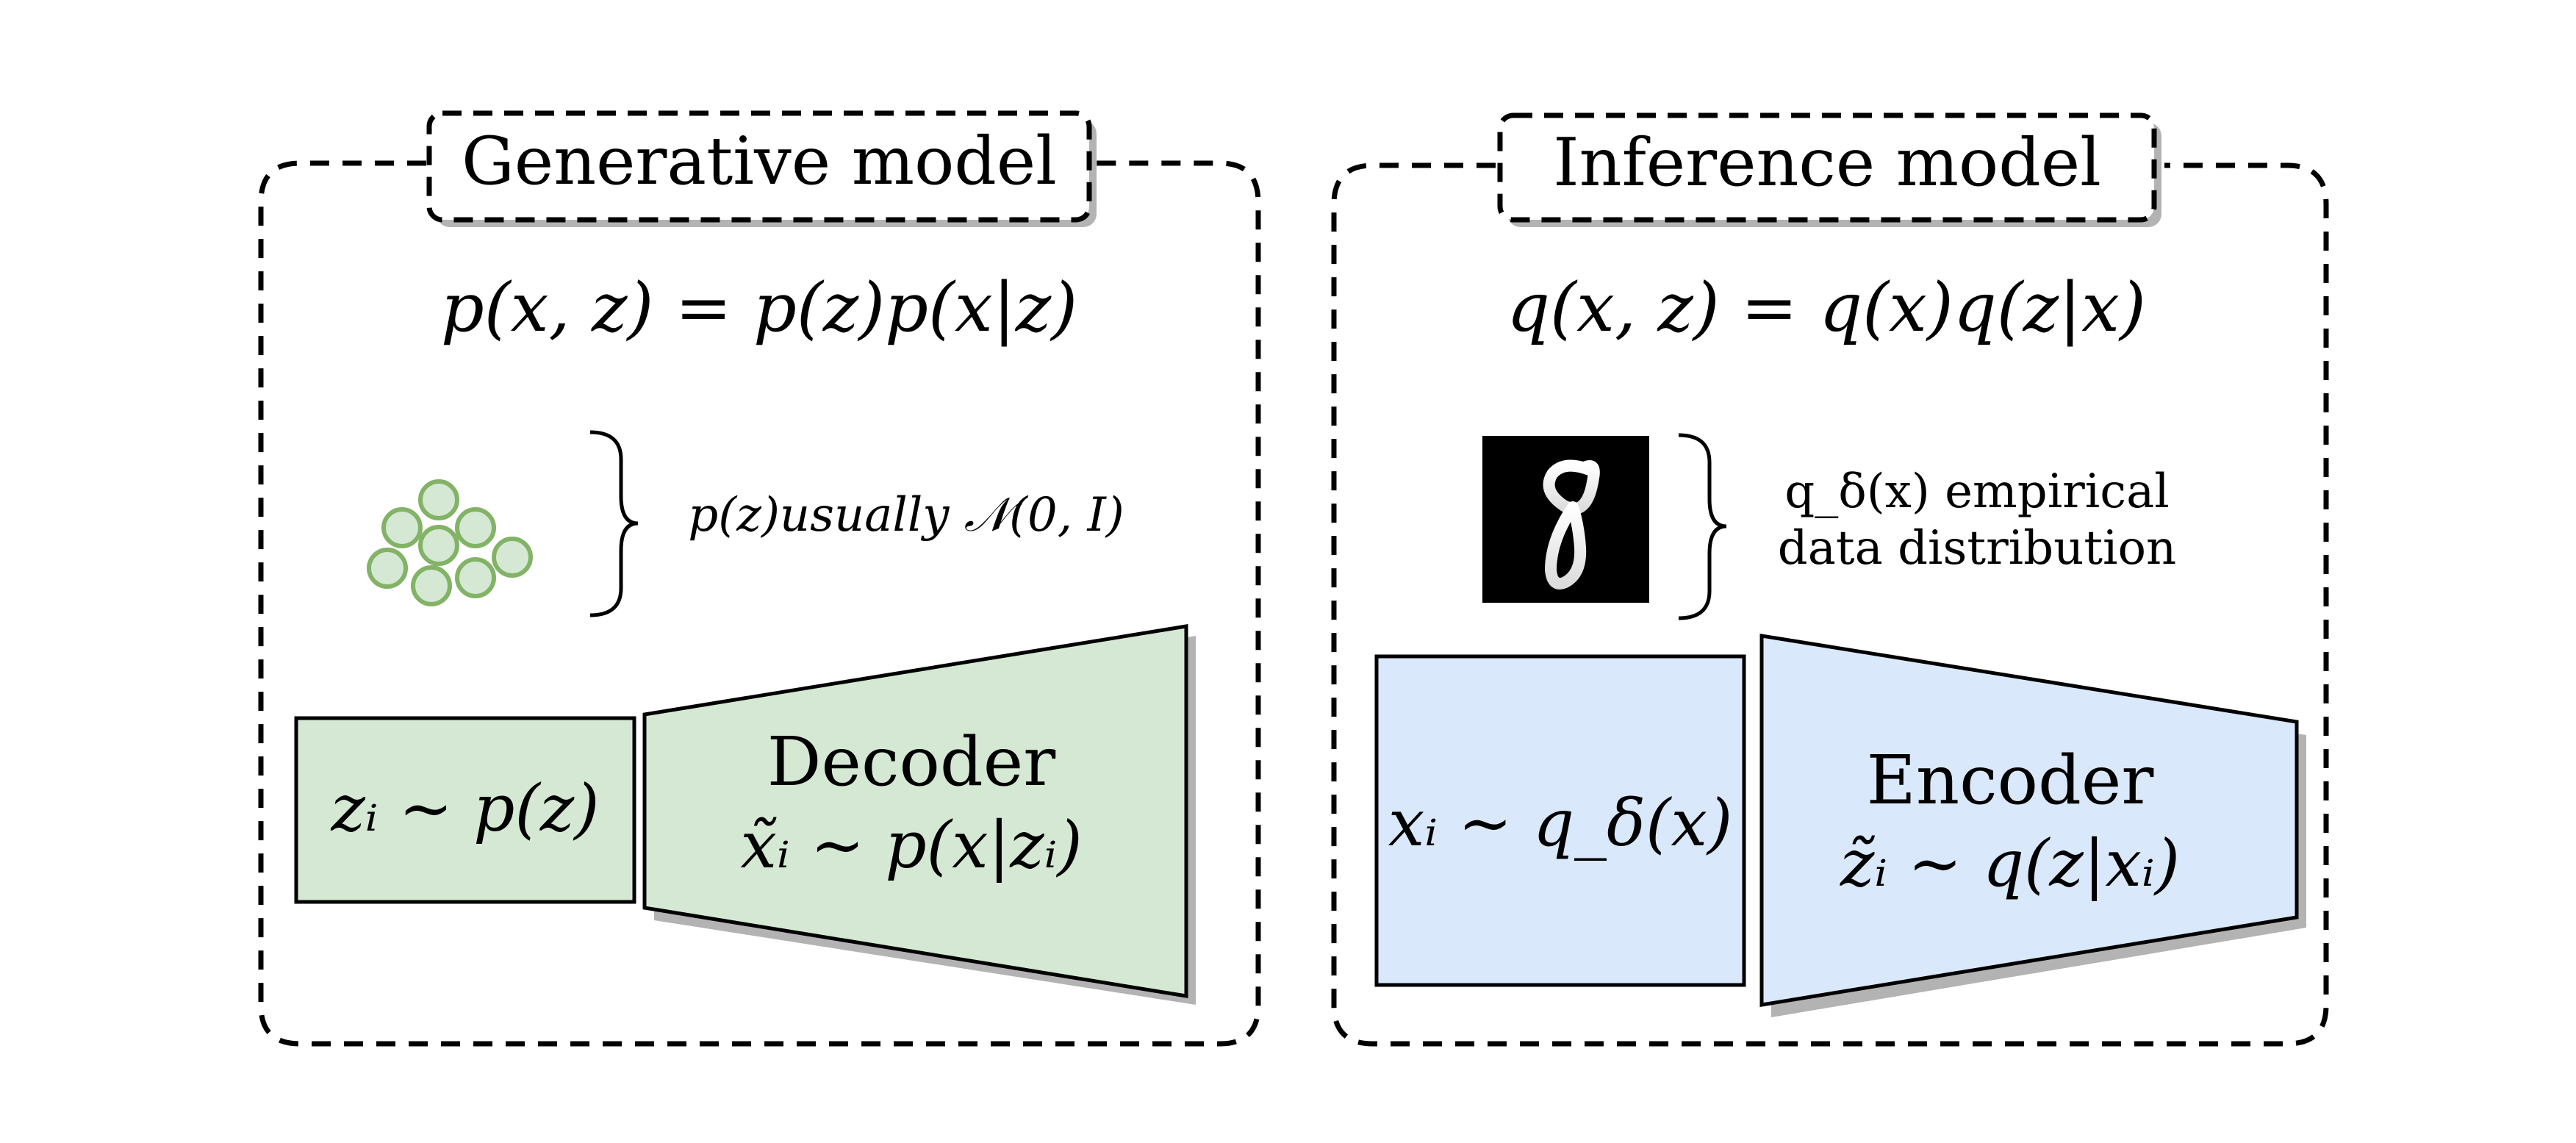 Image resolution: width=2576 pixels, height=1143 pixels. I want to click on decoder-block, so click(915, 811).